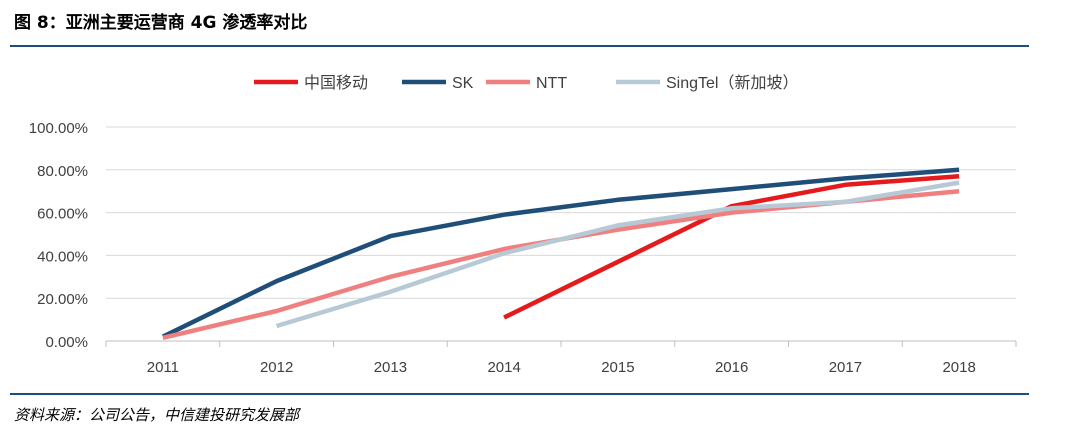 The image size is (1069, 434). Describe the element at coordinates (336, 83) in the screenshot. I see `legend-label: 中国移动` at that location.